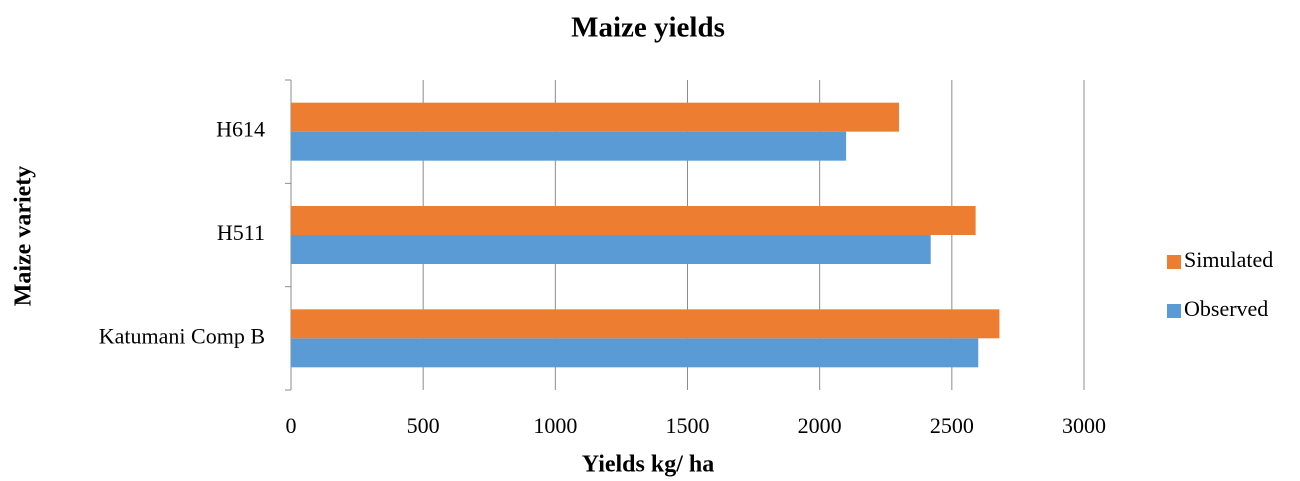 The height and width of the screenshot is (481, 1300). I want to click on x-tick-label: 1500, so click(688, 425).